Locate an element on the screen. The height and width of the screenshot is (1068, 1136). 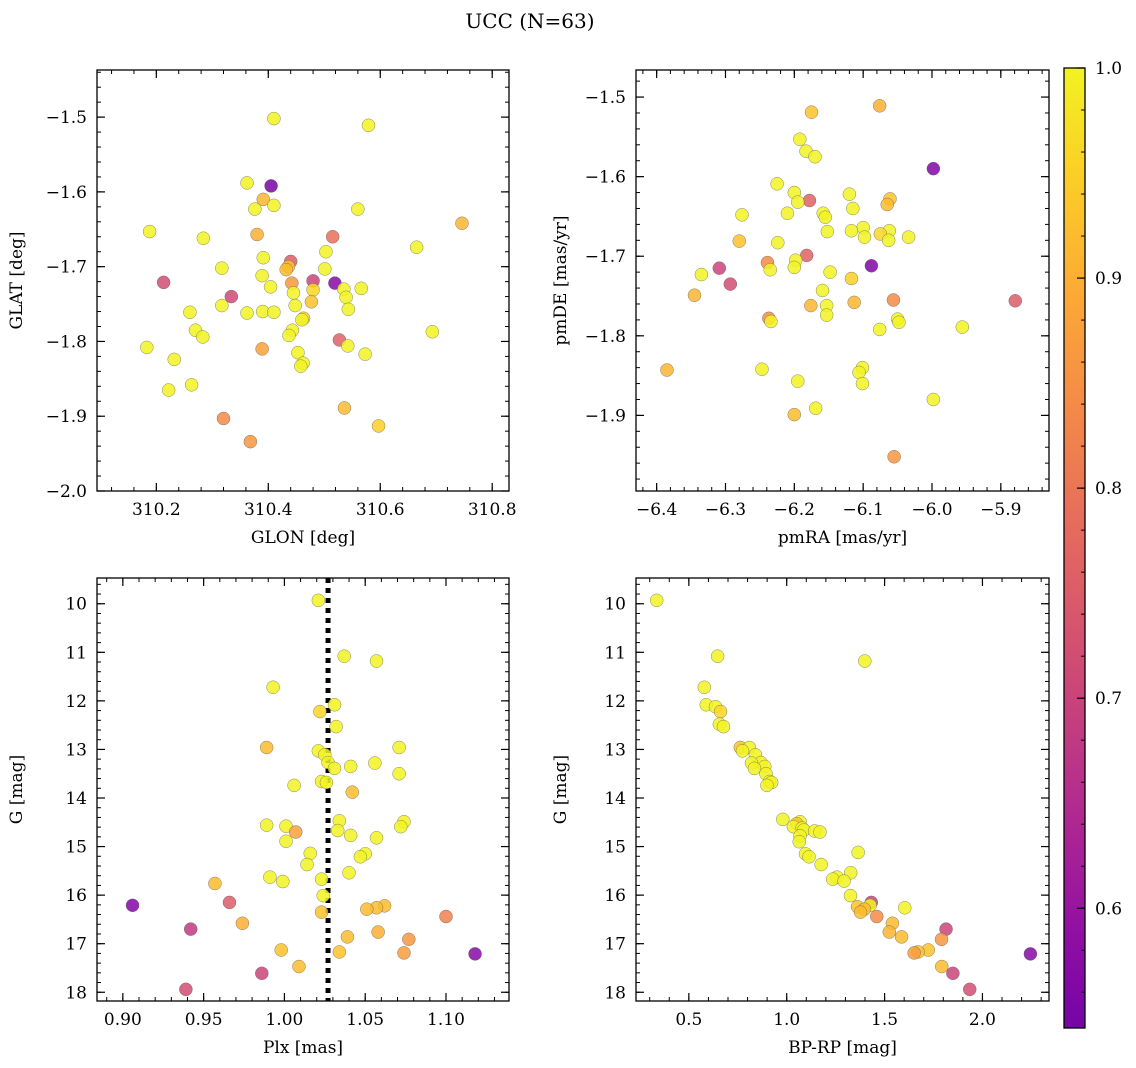
colorbar-tick-label: 0.6 is located at coordinates (1108, 909).